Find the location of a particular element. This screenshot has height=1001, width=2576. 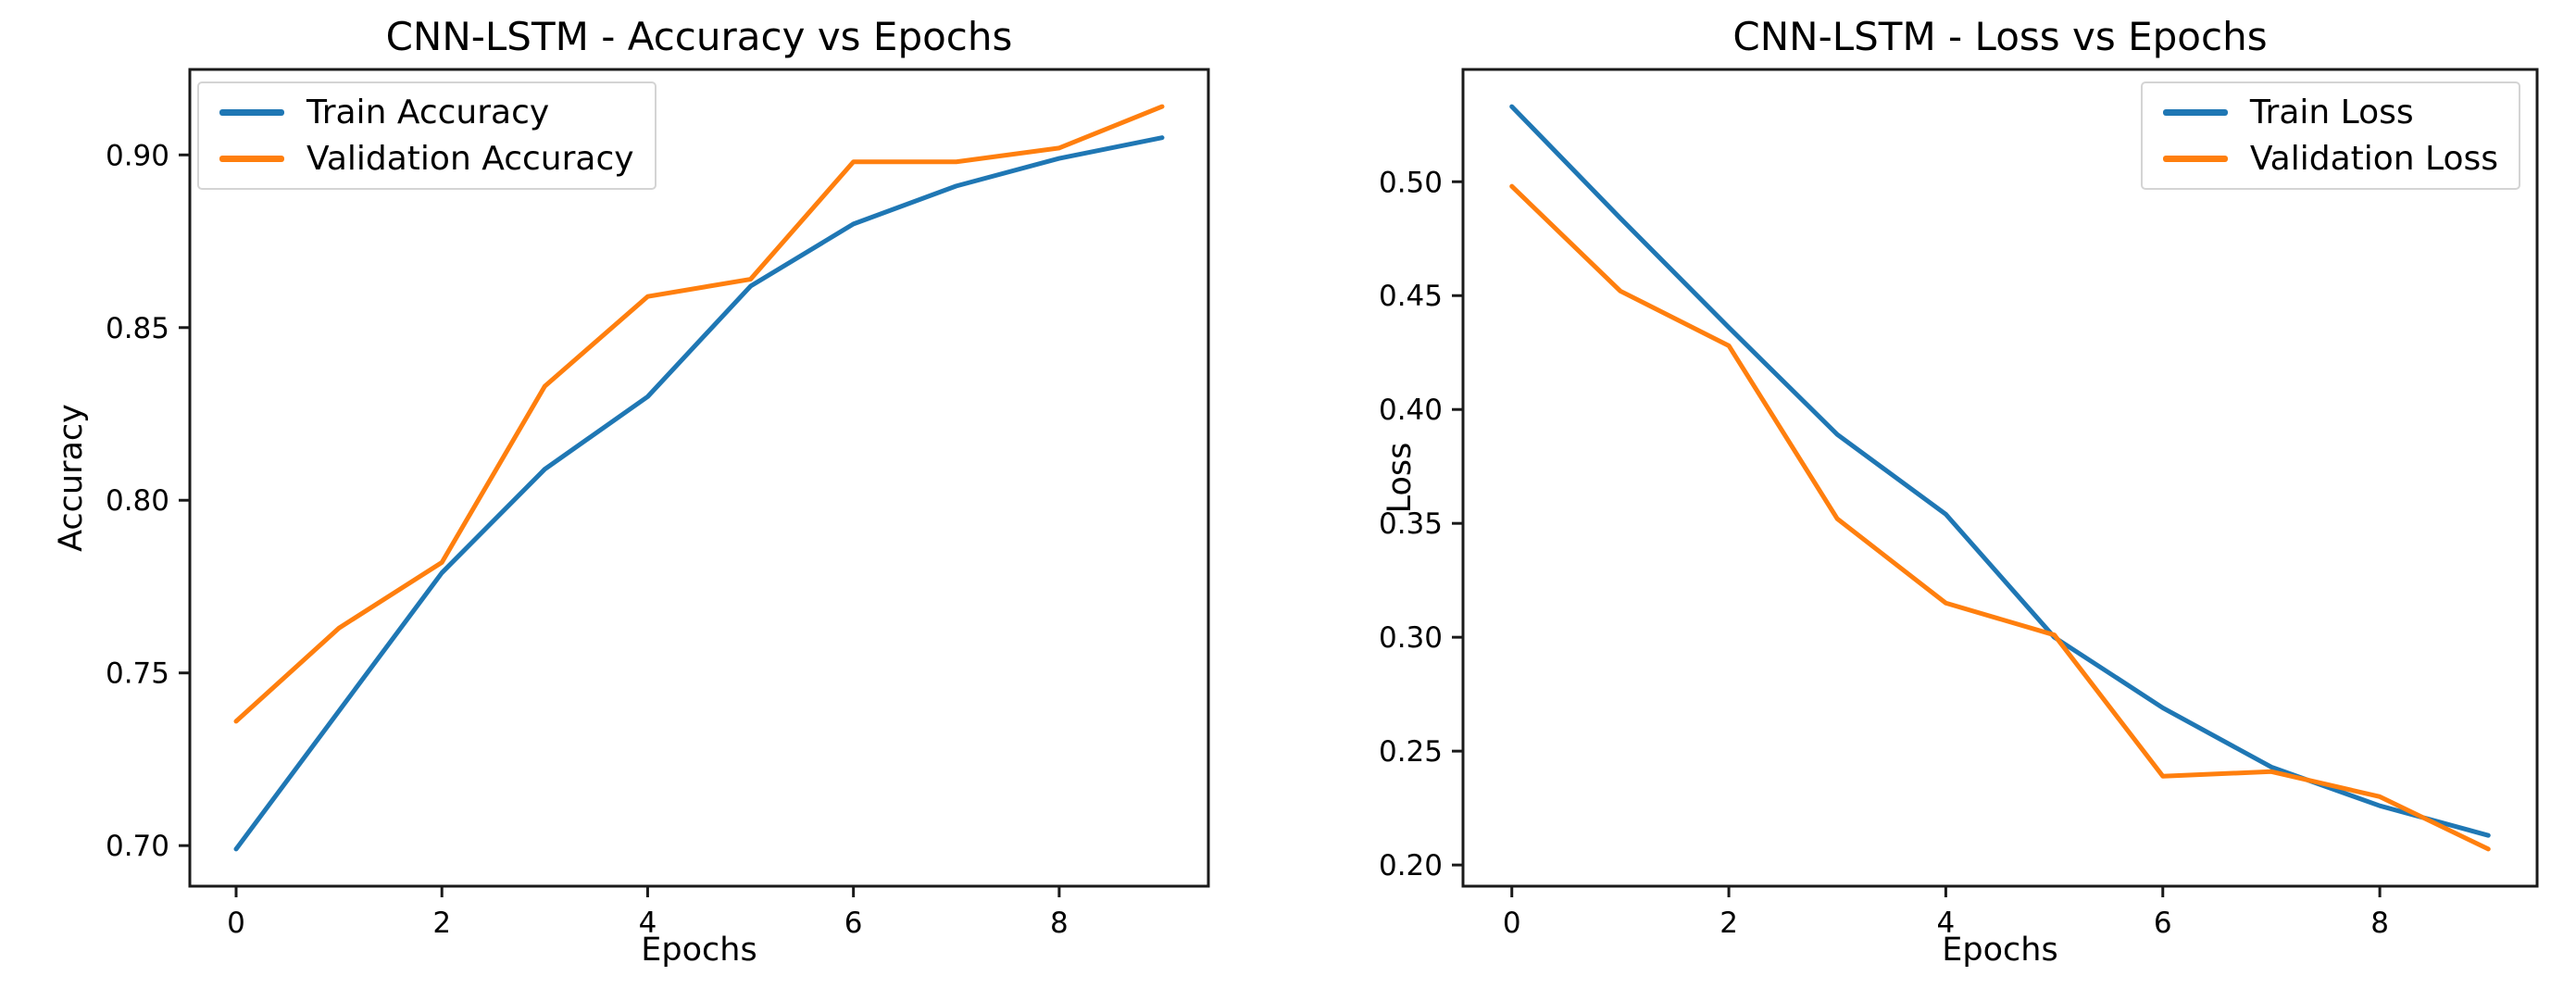

y-tick-label: 0.85 is located at coordinates (138, 328).